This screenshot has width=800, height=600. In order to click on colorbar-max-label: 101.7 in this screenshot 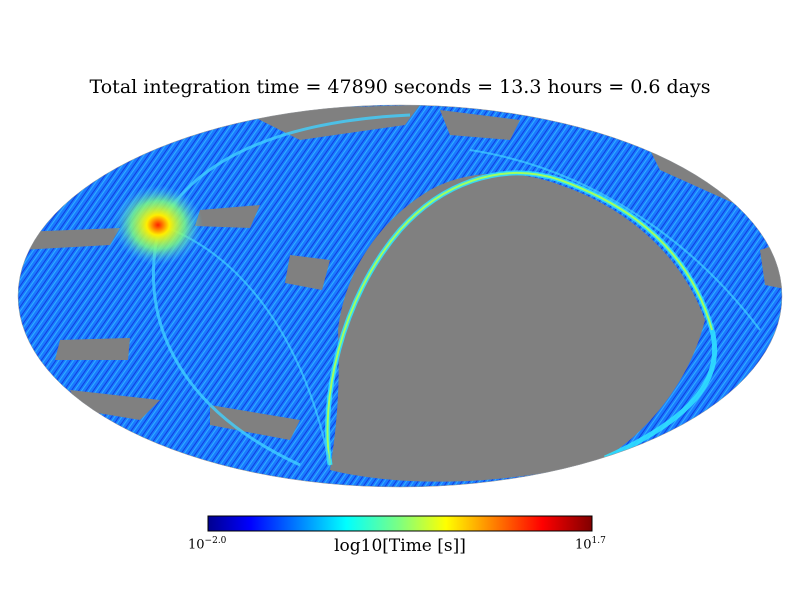, I will do `click(590, 544)`.